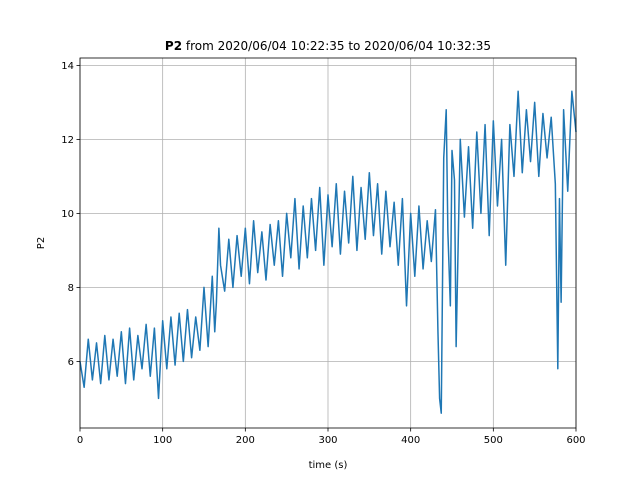  Describe the element at coordinates (71, 288) in the screenshot. I see `y-tick-label: 8` at that location.